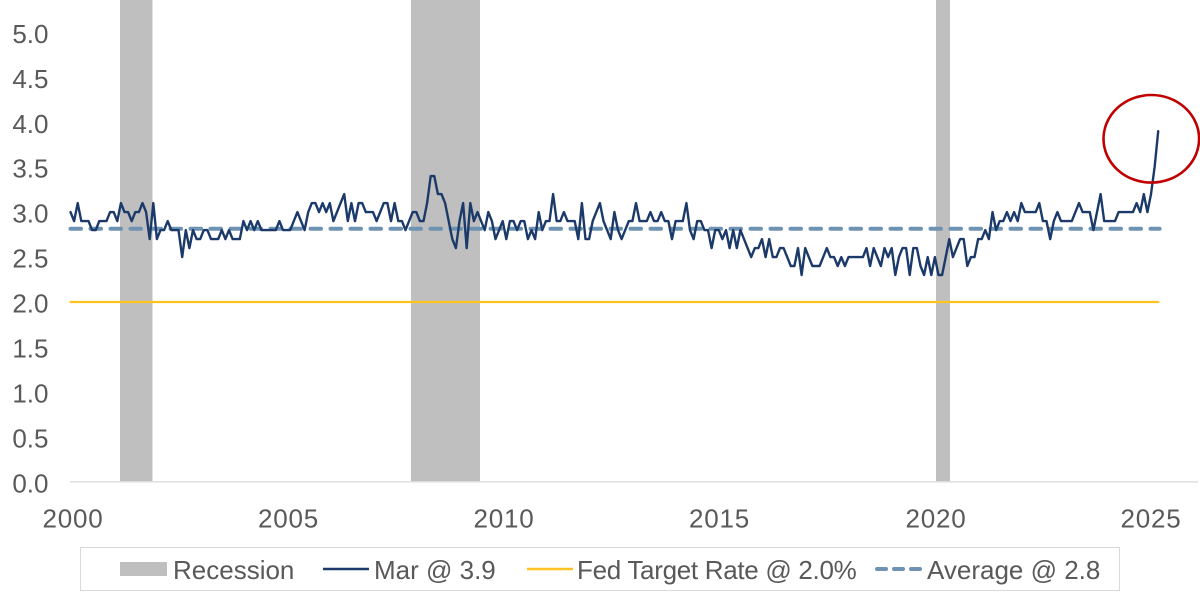 This screenshot has height=600, width=1200. What do you see at coordinates (30, 79) in the screenshot?
I see `svg-text: 4.5` at bounding box center [30, 79].